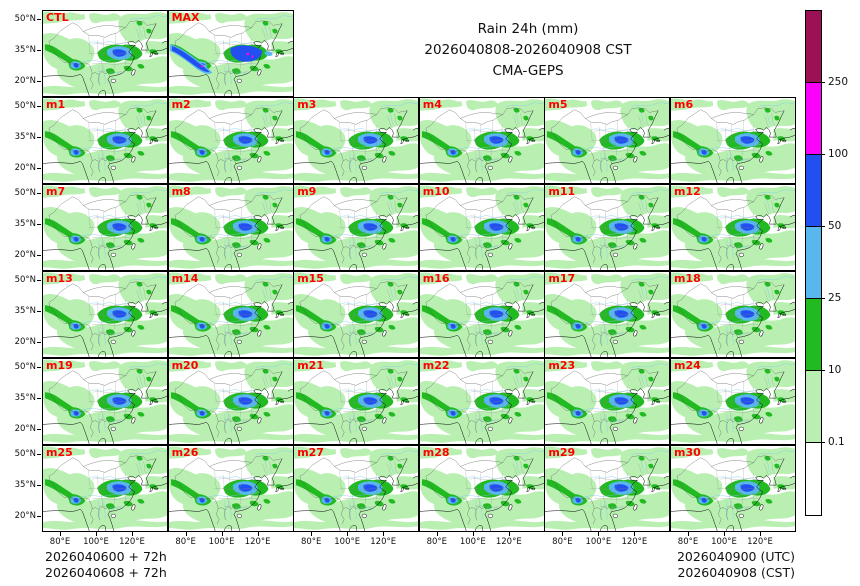  What do you see at coordinates (562, 452) in the screenshot?
I see `panel-label-m29: m29` at bounding box center [562, 452].